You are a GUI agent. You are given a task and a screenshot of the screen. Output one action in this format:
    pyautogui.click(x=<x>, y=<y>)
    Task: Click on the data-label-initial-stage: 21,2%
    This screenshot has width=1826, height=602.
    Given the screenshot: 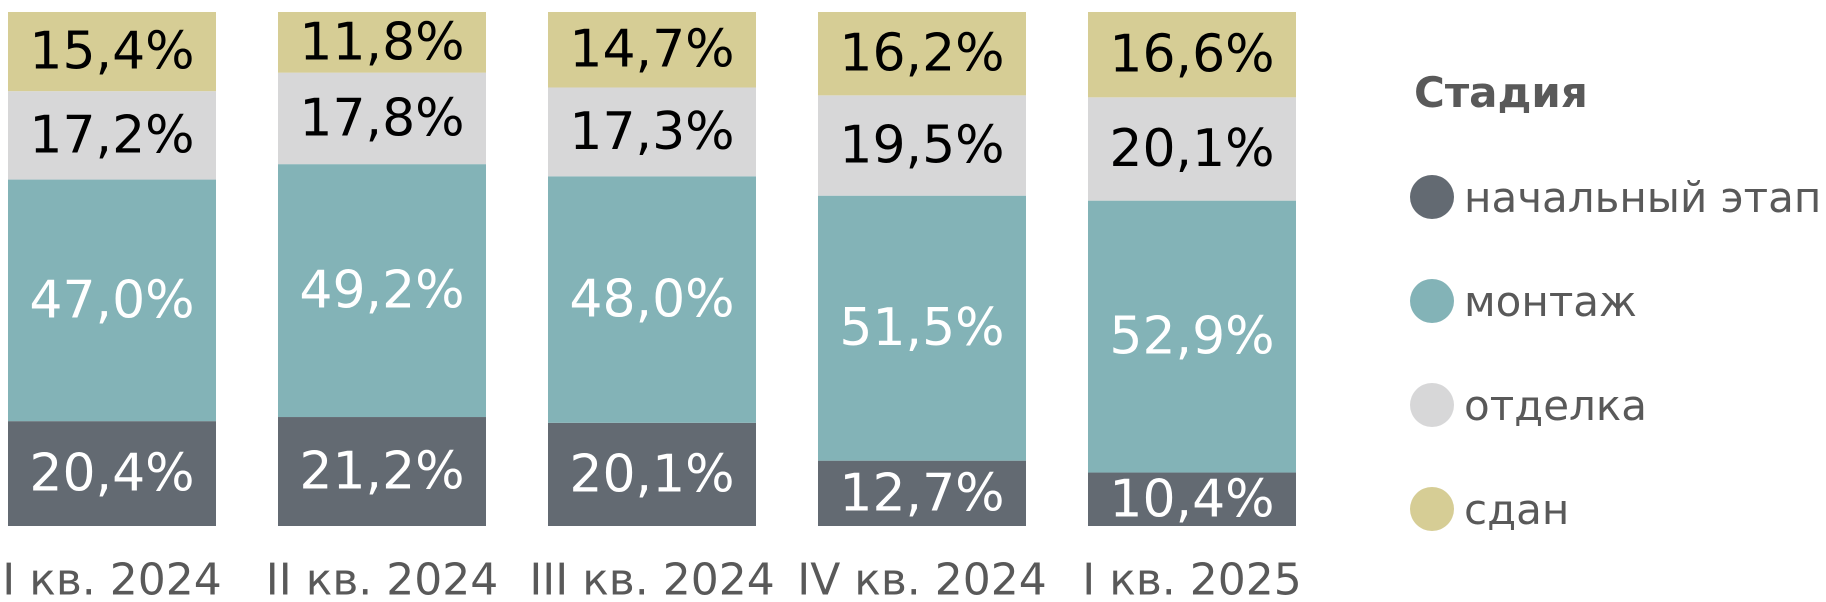 What is the action you would take?
    pyautogui.click(x=381, y=472)
    